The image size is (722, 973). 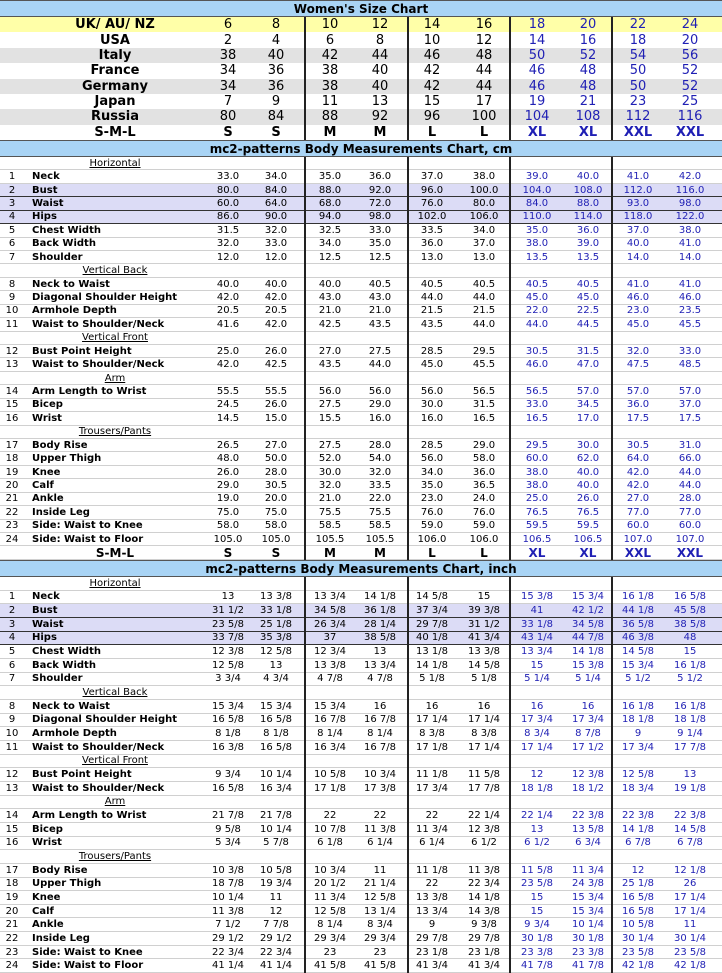 What do you see at coordinates (537, 597) in the screenshot?
I see `cell: 15 3/8` at bounding box center [537, 597].